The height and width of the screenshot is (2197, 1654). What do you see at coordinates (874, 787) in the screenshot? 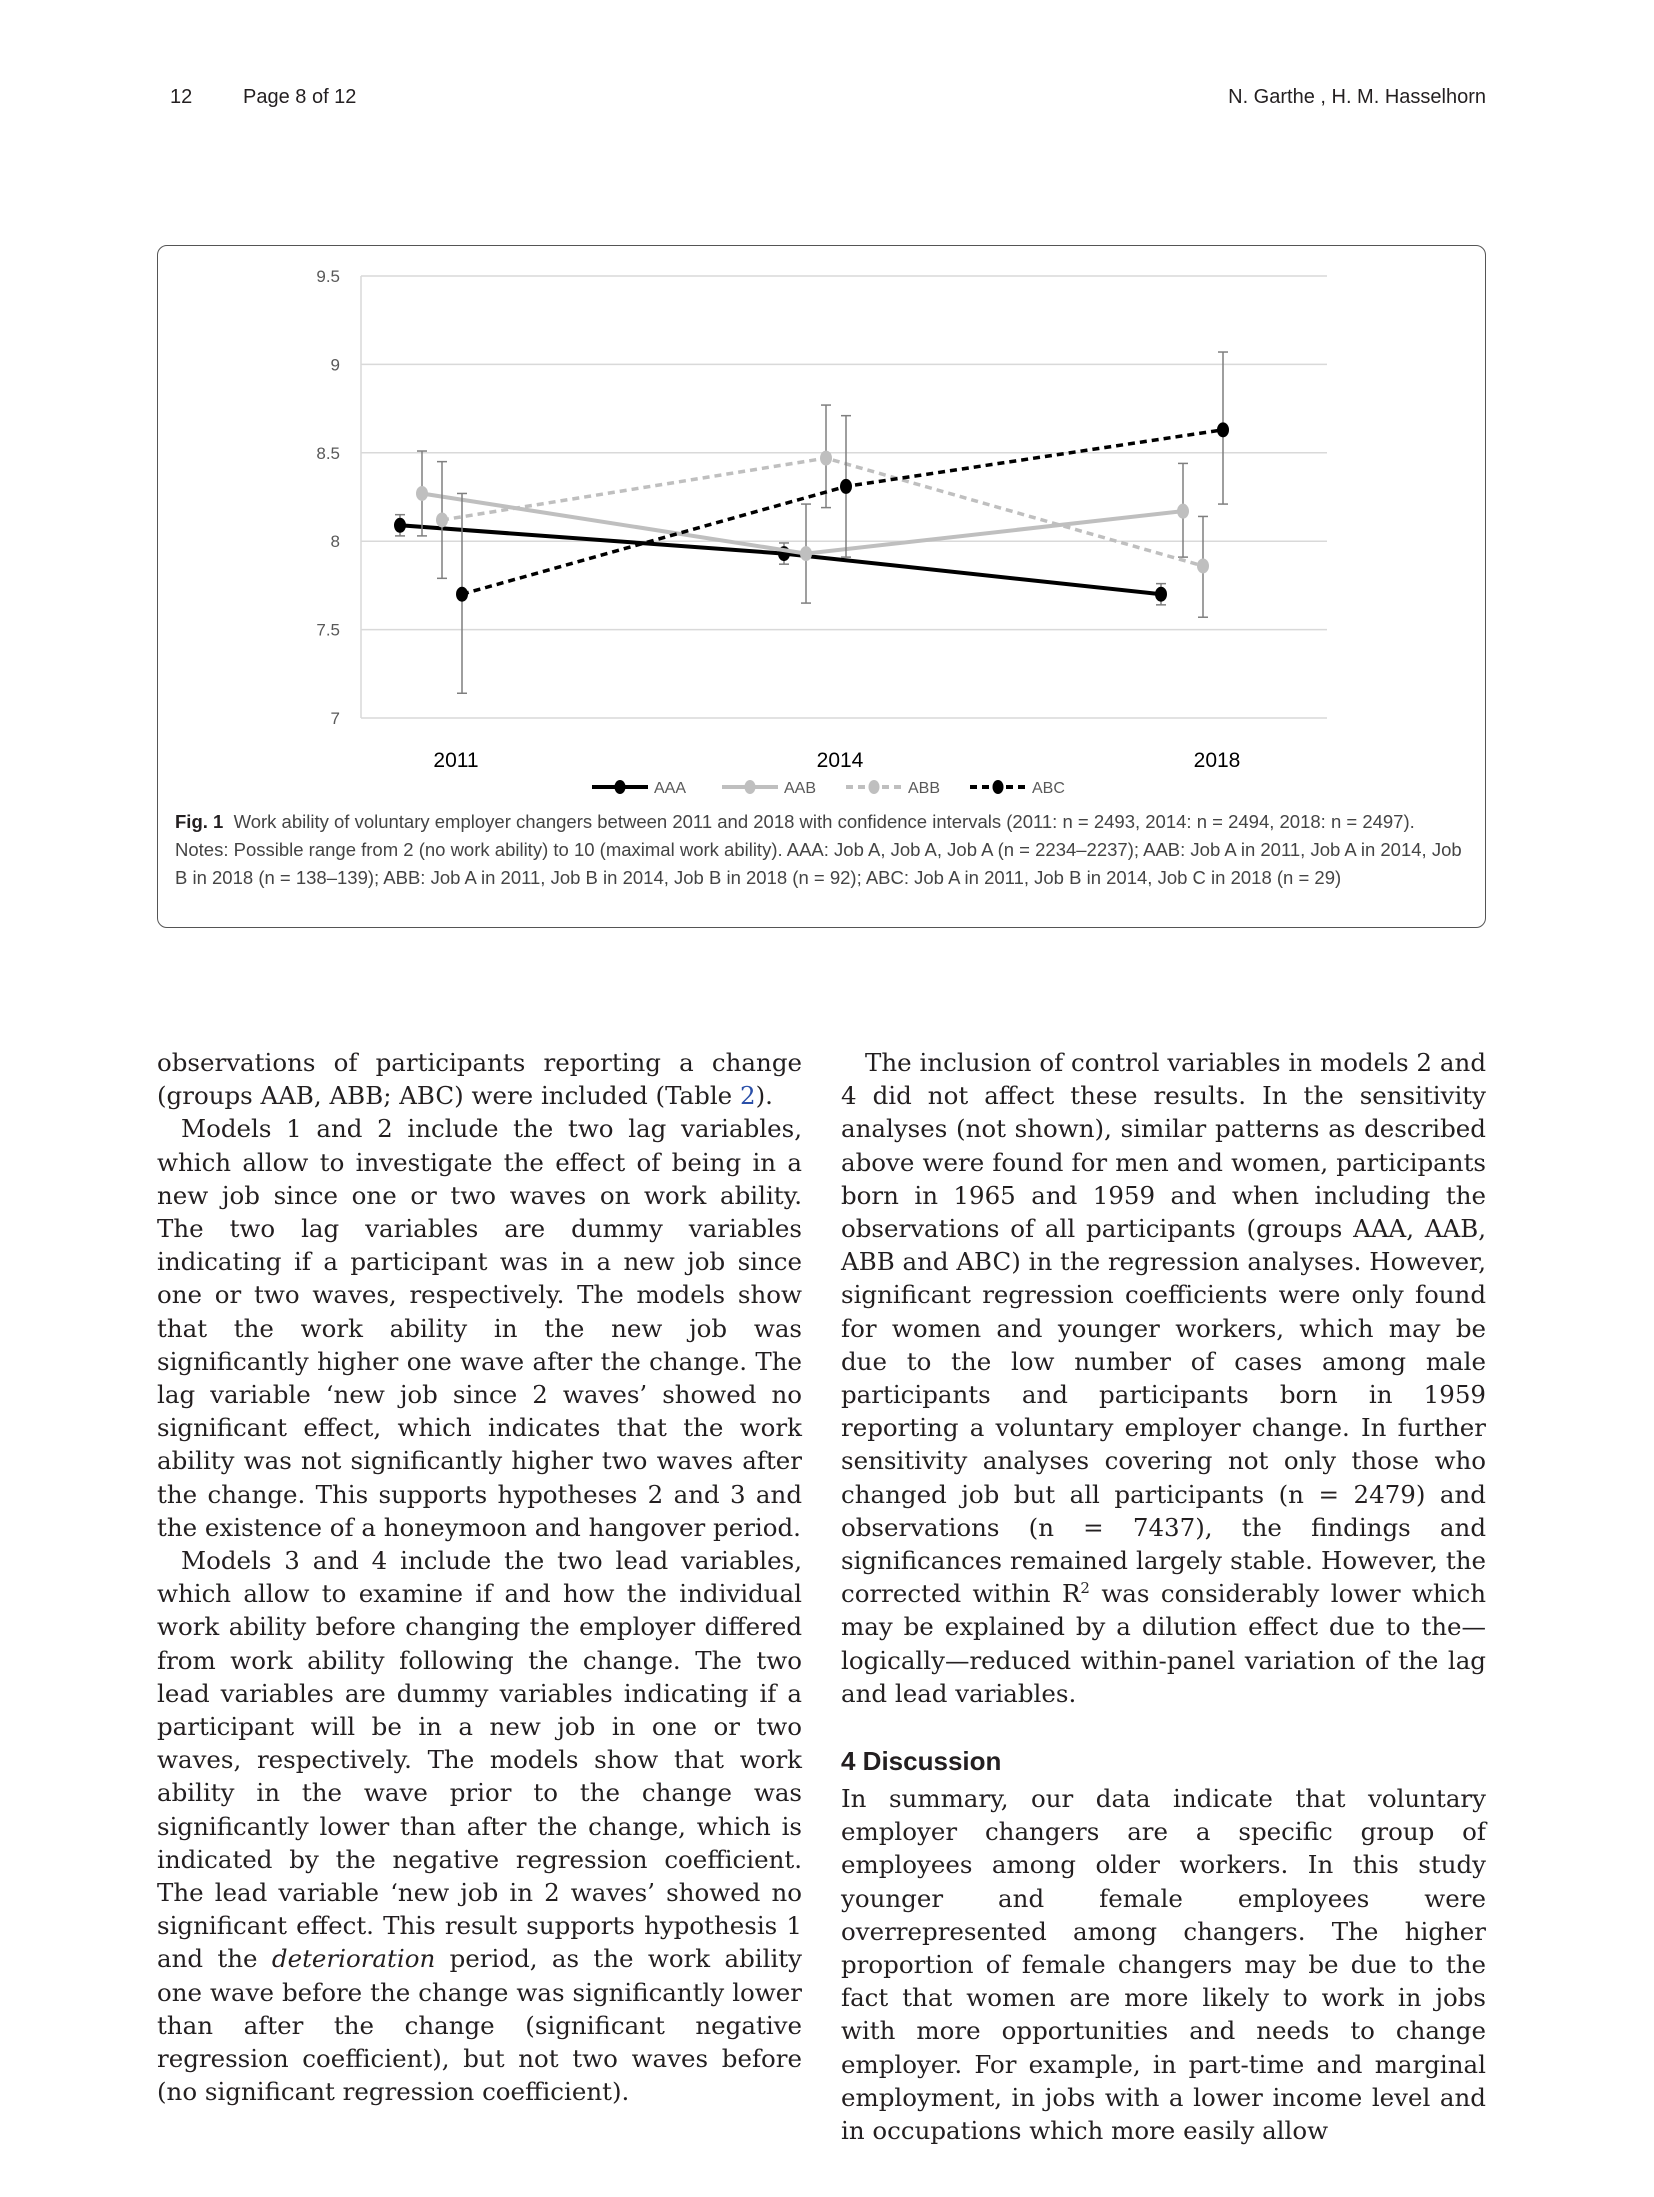
I see `legend-marker-ABB` at bounding box center [874, 787].